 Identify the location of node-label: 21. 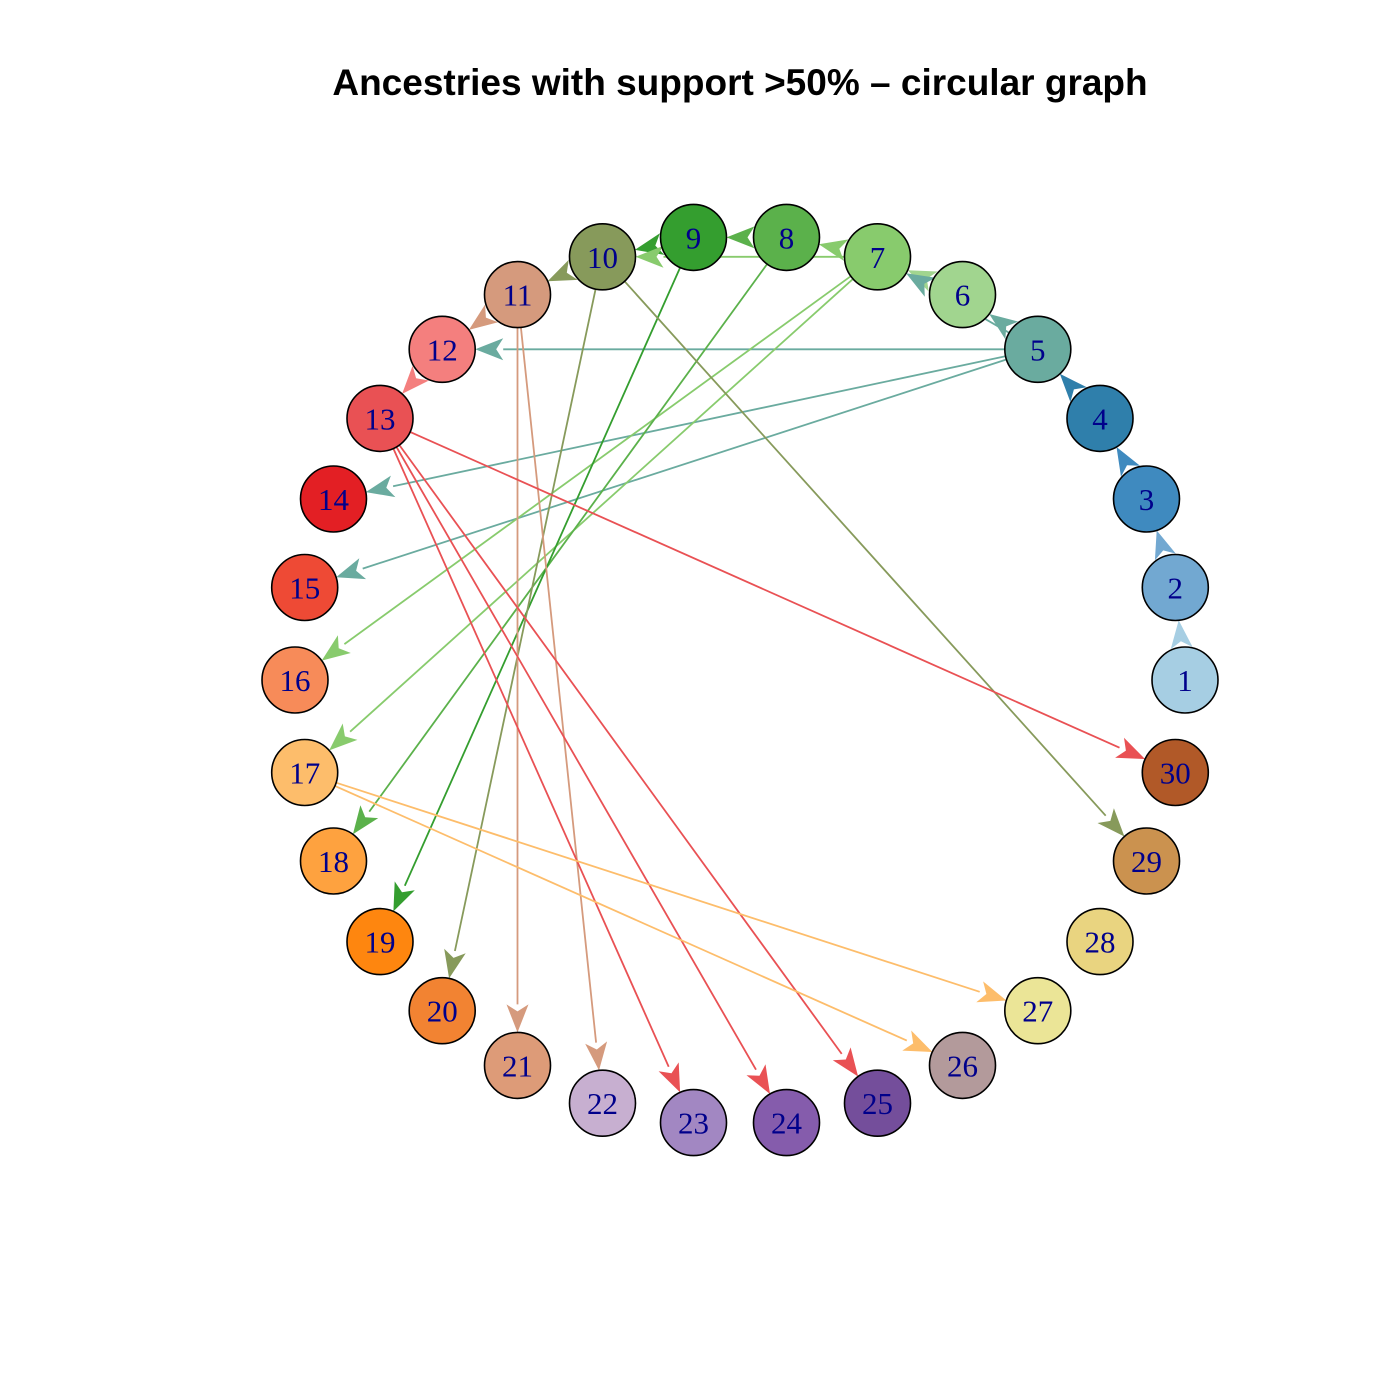
(517, 1065).